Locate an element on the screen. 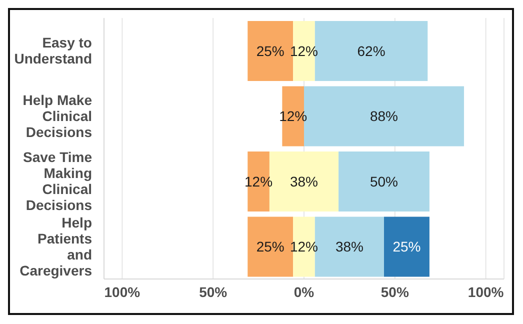 The width and height of the screenshot is (523, 324). data-label: 50% is located at coordinates (384, 181).